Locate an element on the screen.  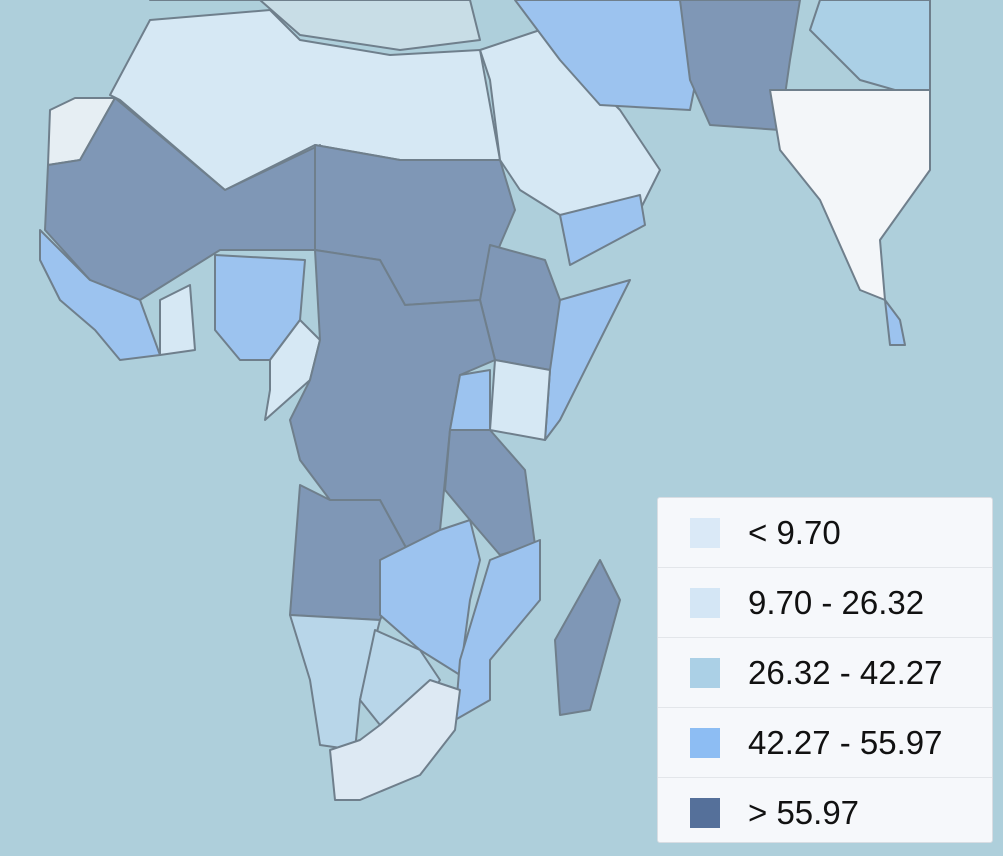
legend-item: 42.27 - 55.97 is located at coordinates (825, 743).